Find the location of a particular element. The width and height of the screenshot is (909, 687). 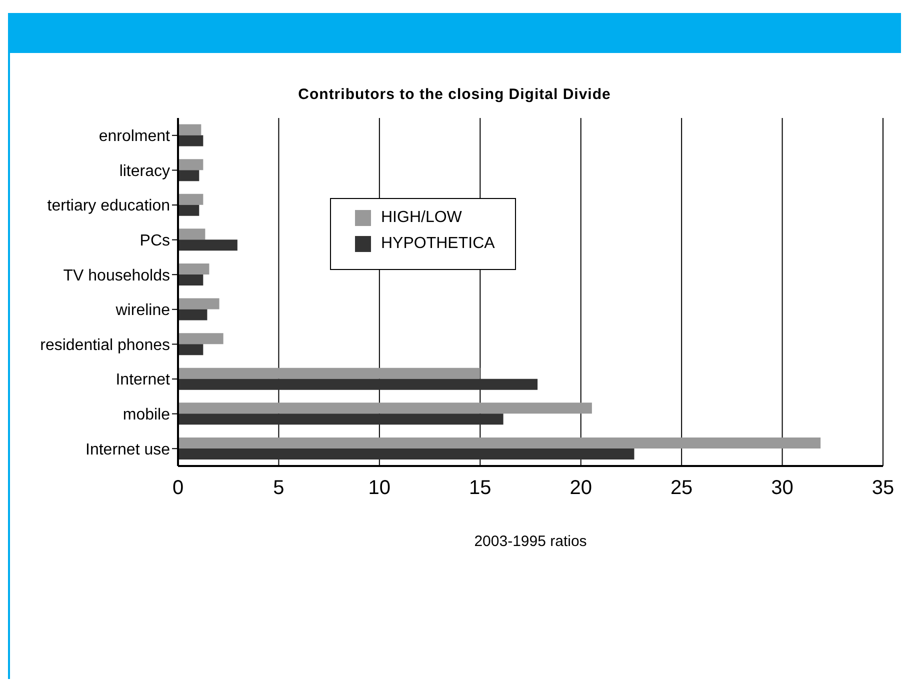

legend-label: HYPOTHETICA is located at coordinates (438, 244).